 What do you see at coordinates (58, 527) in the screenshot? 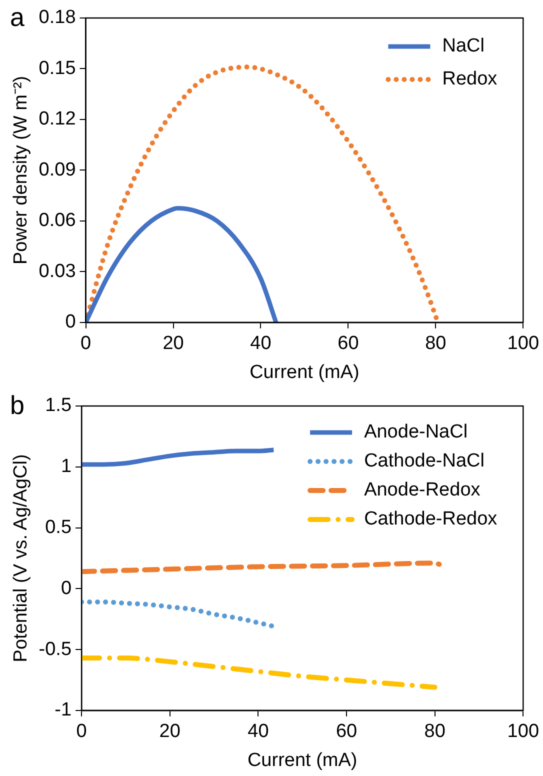
I see `y-tick-label: 0.5` at bounding box center [58, 527].